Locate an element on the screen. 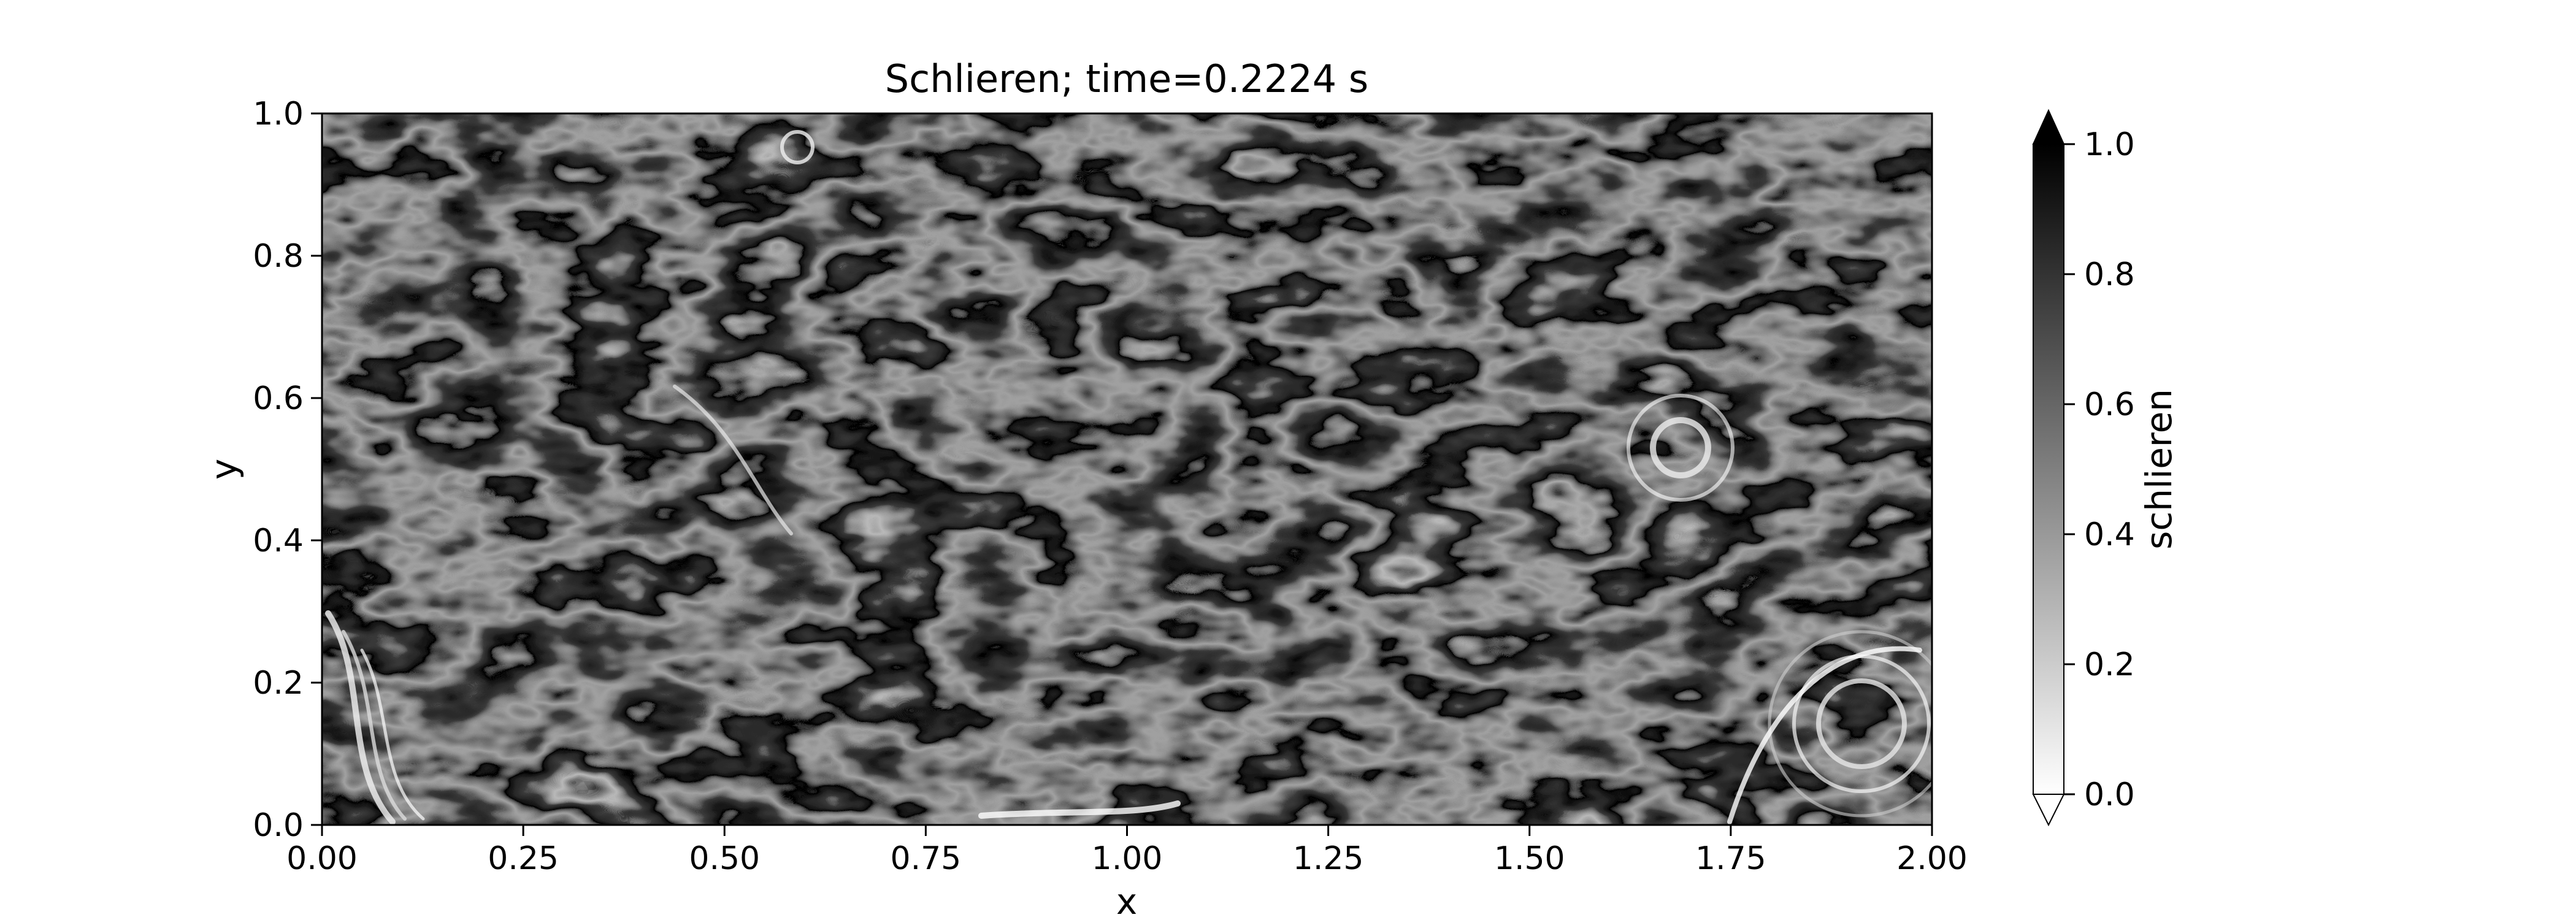  y-tick-label: 0.2 is located at coordinates (278, 683).